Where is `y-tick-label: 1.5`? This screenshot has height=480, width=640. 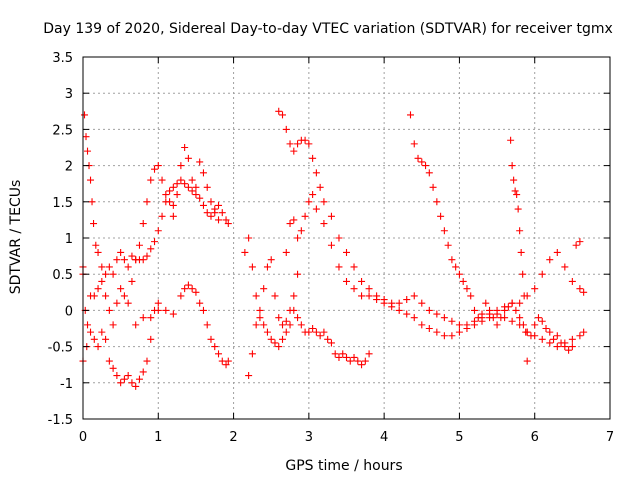 y-tick-label: 1.5 is located at coordinates (62, 203).